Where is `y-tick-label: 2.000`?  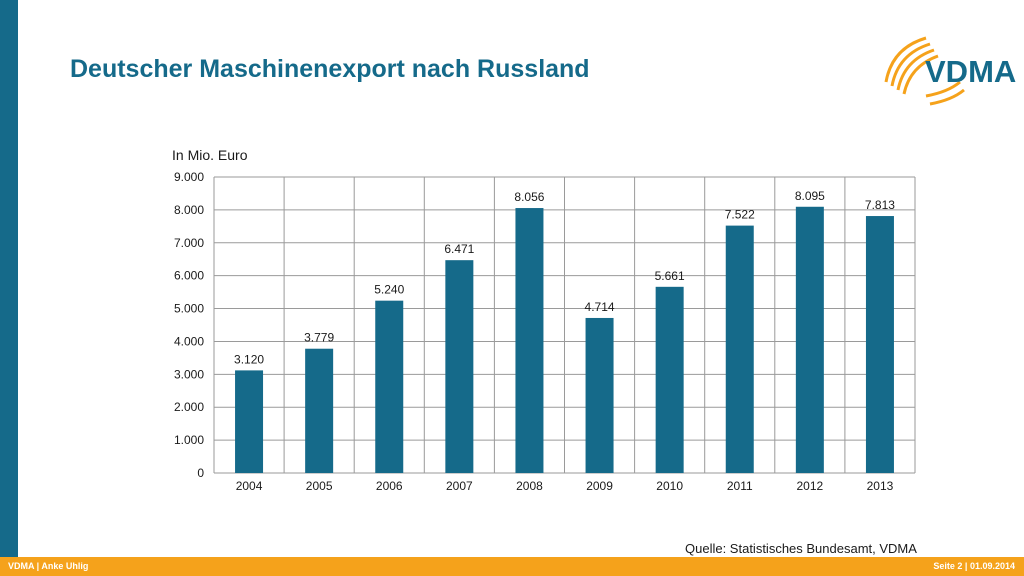 y-tick-label: 2.000 is located at coordinates (189, 407).